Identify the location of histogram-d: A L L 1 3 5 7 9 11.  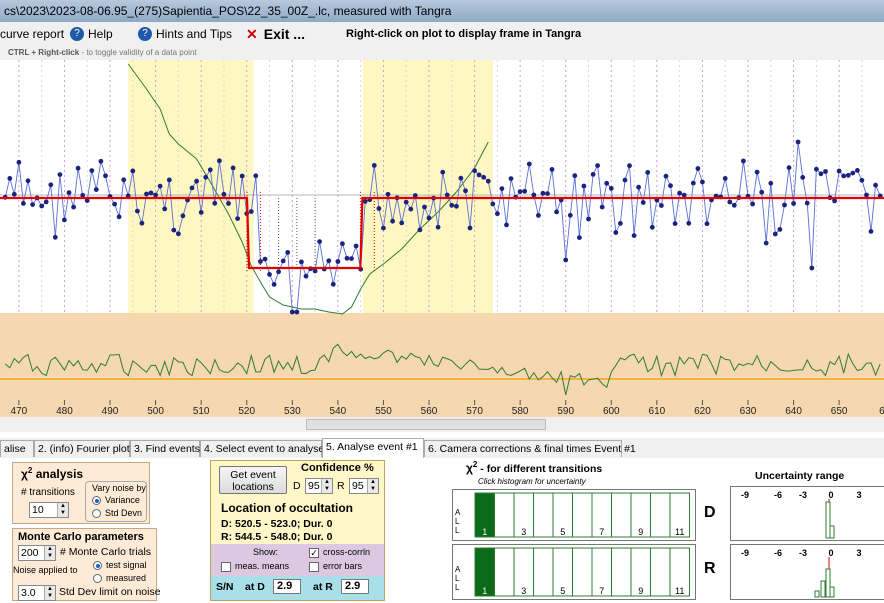
(574, 515).